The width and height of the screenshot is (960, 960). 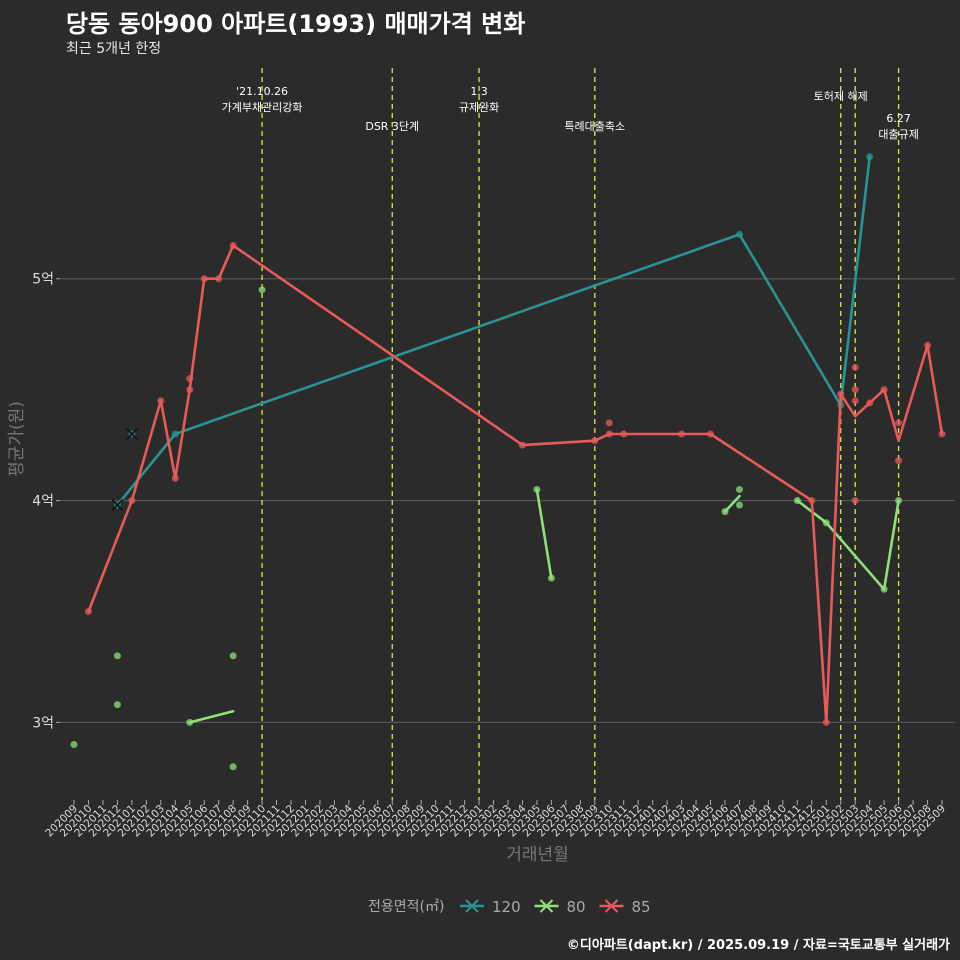 I want to click on event-label: 대출규제, so click(x=898, y=134).